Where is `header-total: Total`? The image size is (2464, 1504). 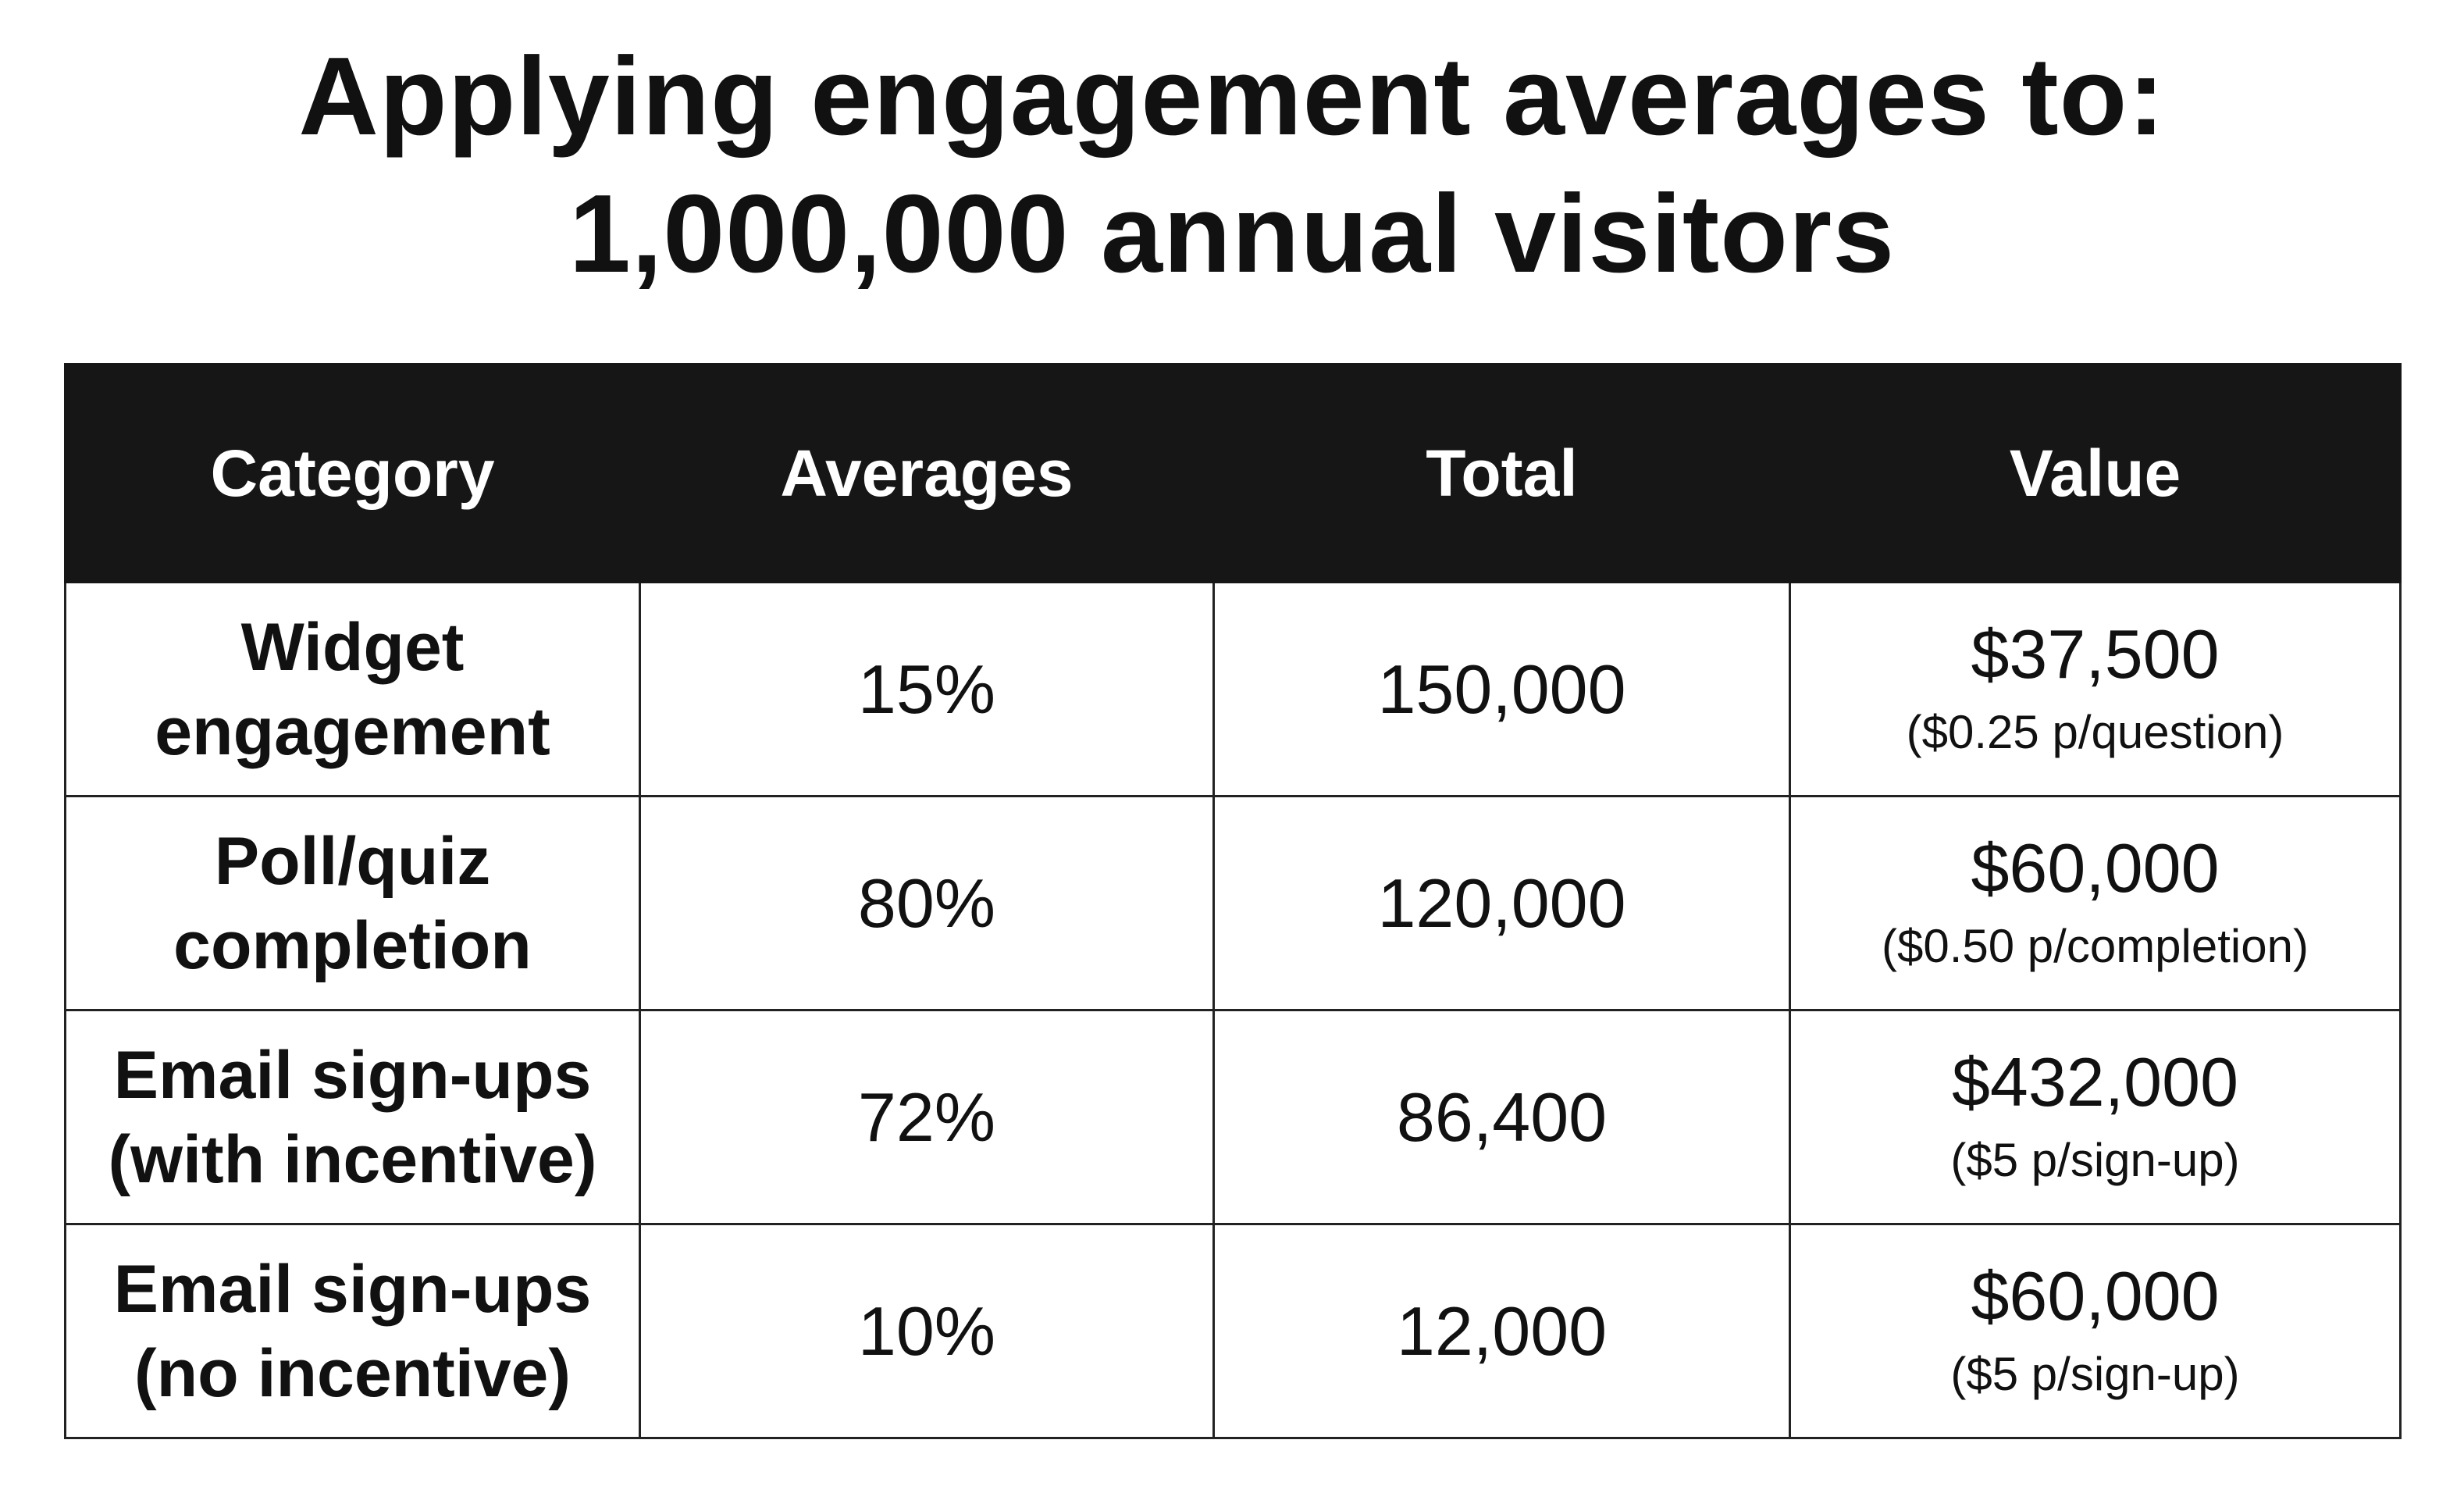 header-total: Total is located at coordinates (1501, 473).